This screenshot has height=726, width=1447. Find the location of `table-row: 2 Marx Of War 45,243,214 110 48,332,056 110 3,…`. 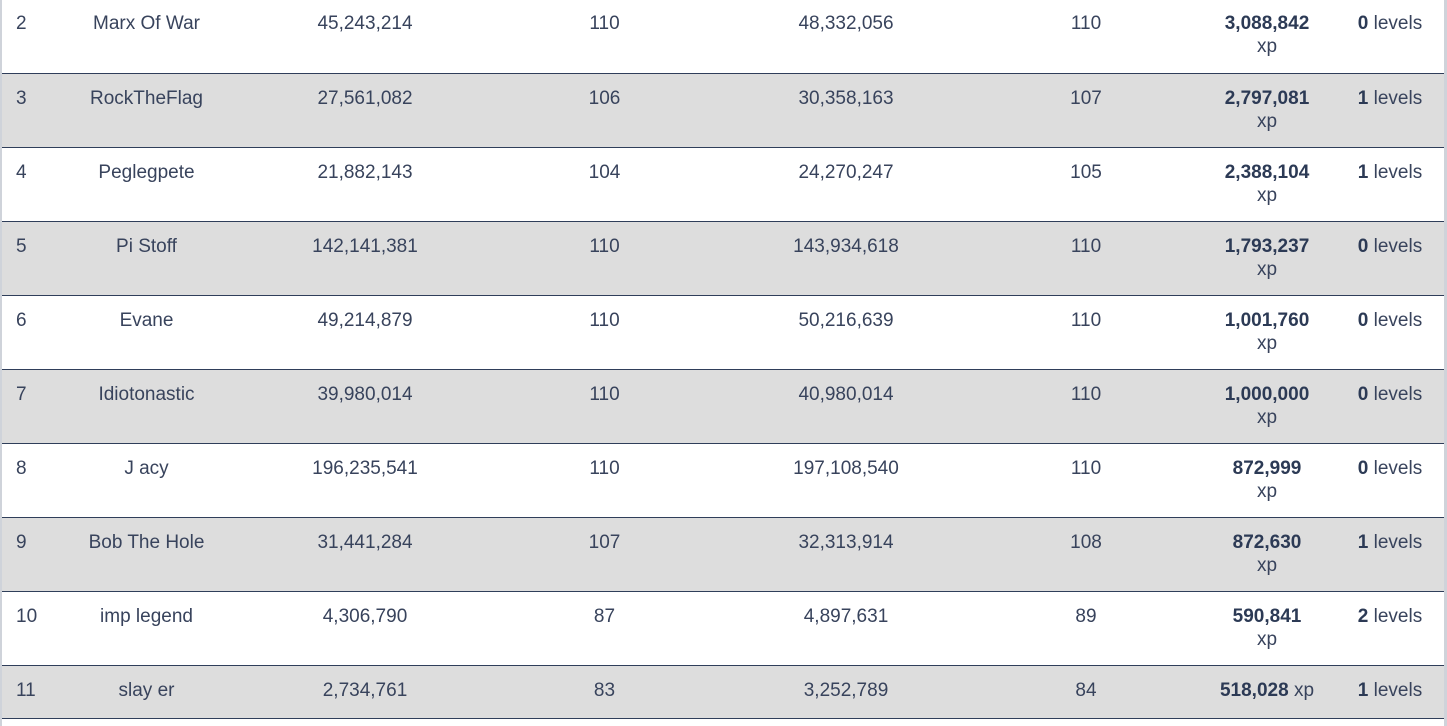

table-row: 2 Marx Of War 45,243,214 110 48,332,056 110 3,… is located at coordinates (723, 36).